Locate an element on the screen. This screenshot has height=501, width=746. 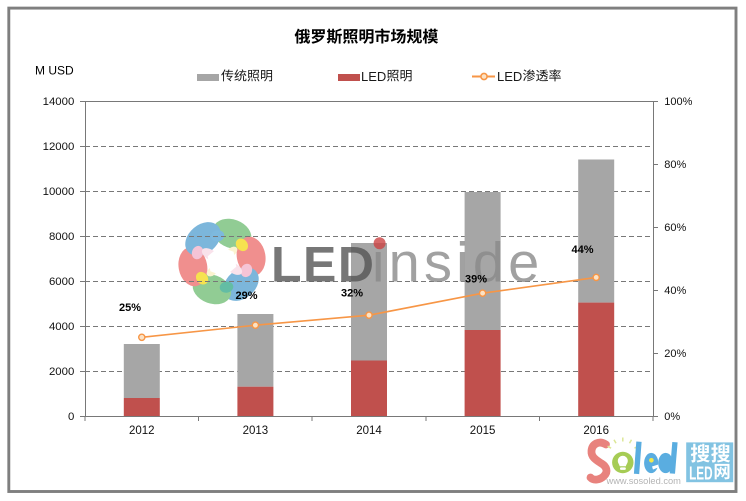
svg-text: www.sosoled.com is located at coordinates (644, 481).